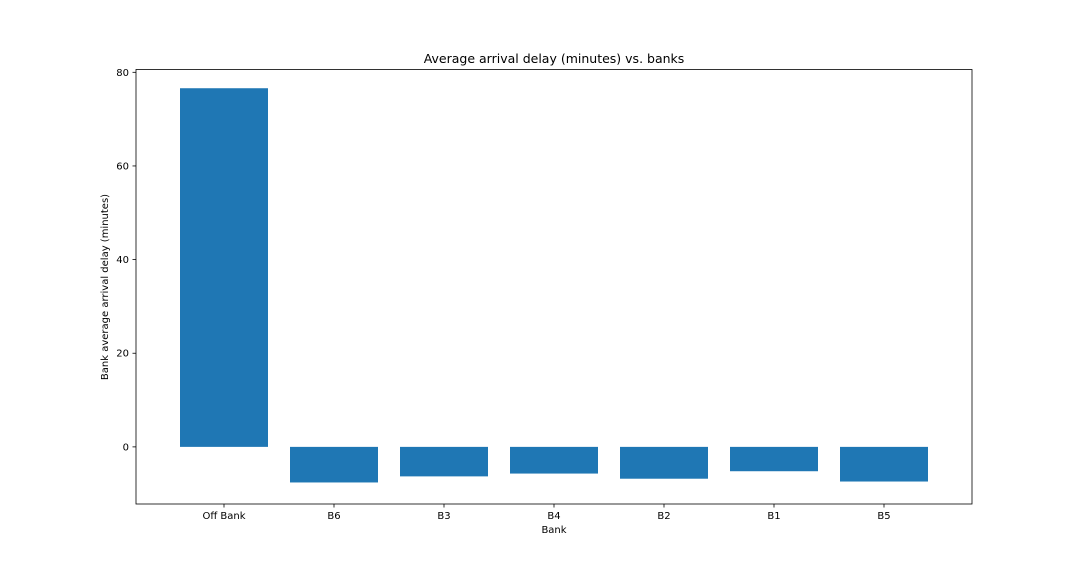 Image resolution: width=1080 pixels, height=580 pixels. Describe the element at coordinates (554, 460) in the screenshot. I see `bar-b4` at that location.